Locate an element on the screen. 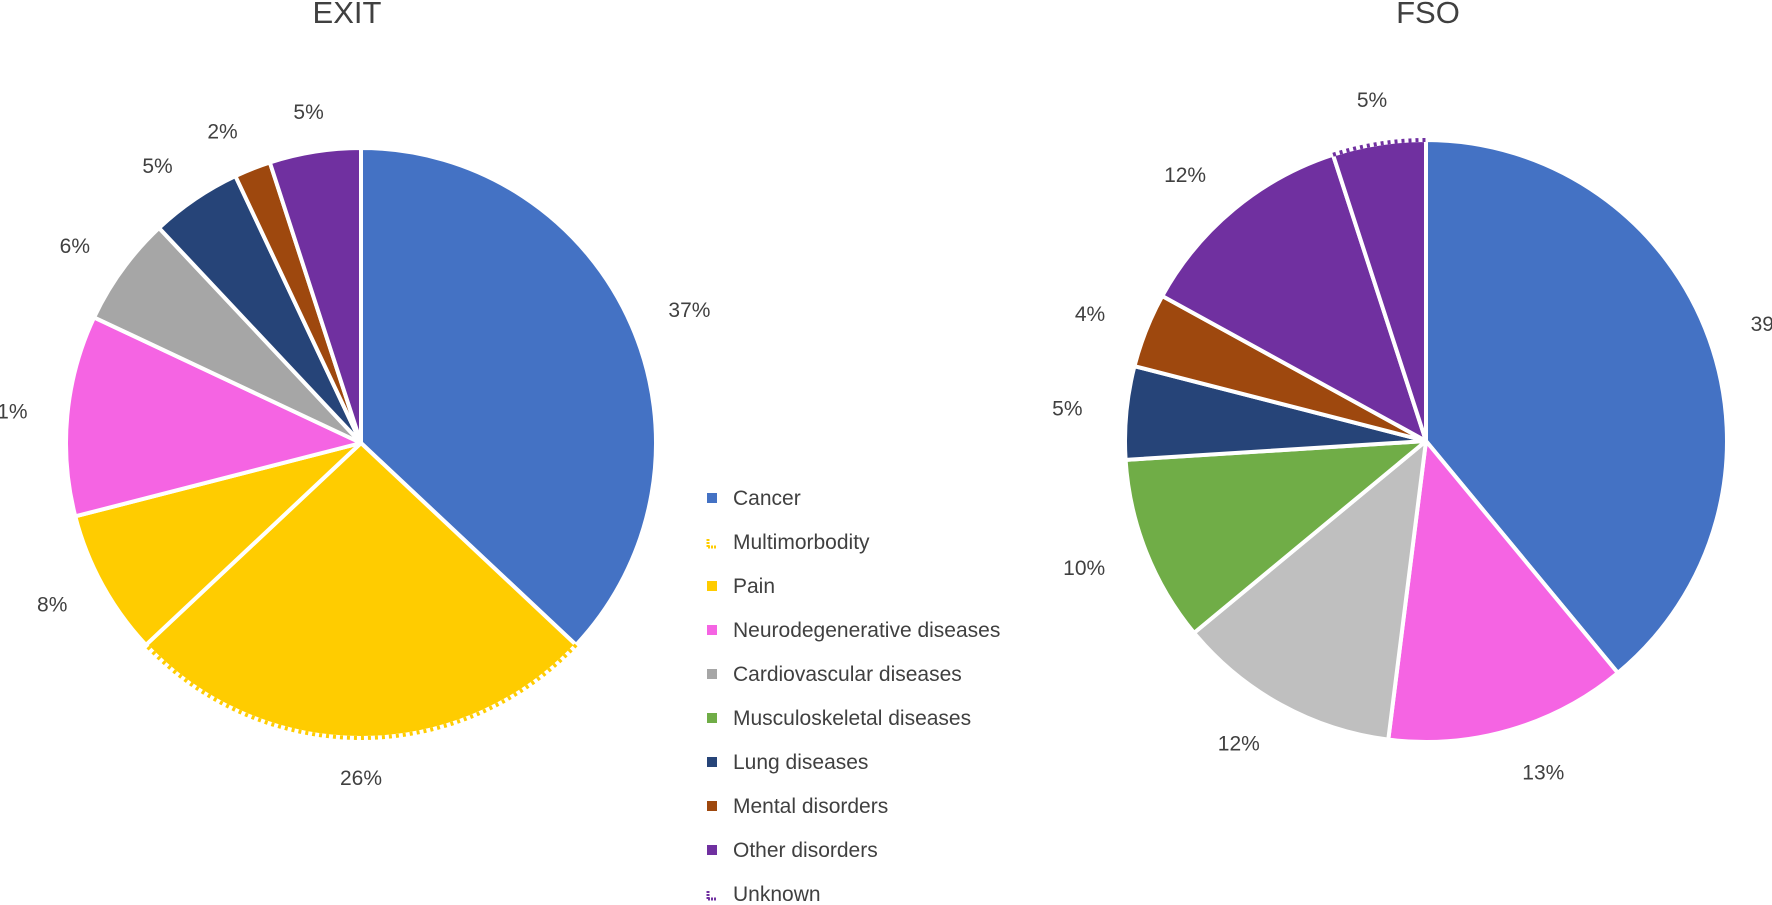 The image size is (1772, 905). label-cardiovascular-diseases: 12% is located at coordinates (1239, 743).